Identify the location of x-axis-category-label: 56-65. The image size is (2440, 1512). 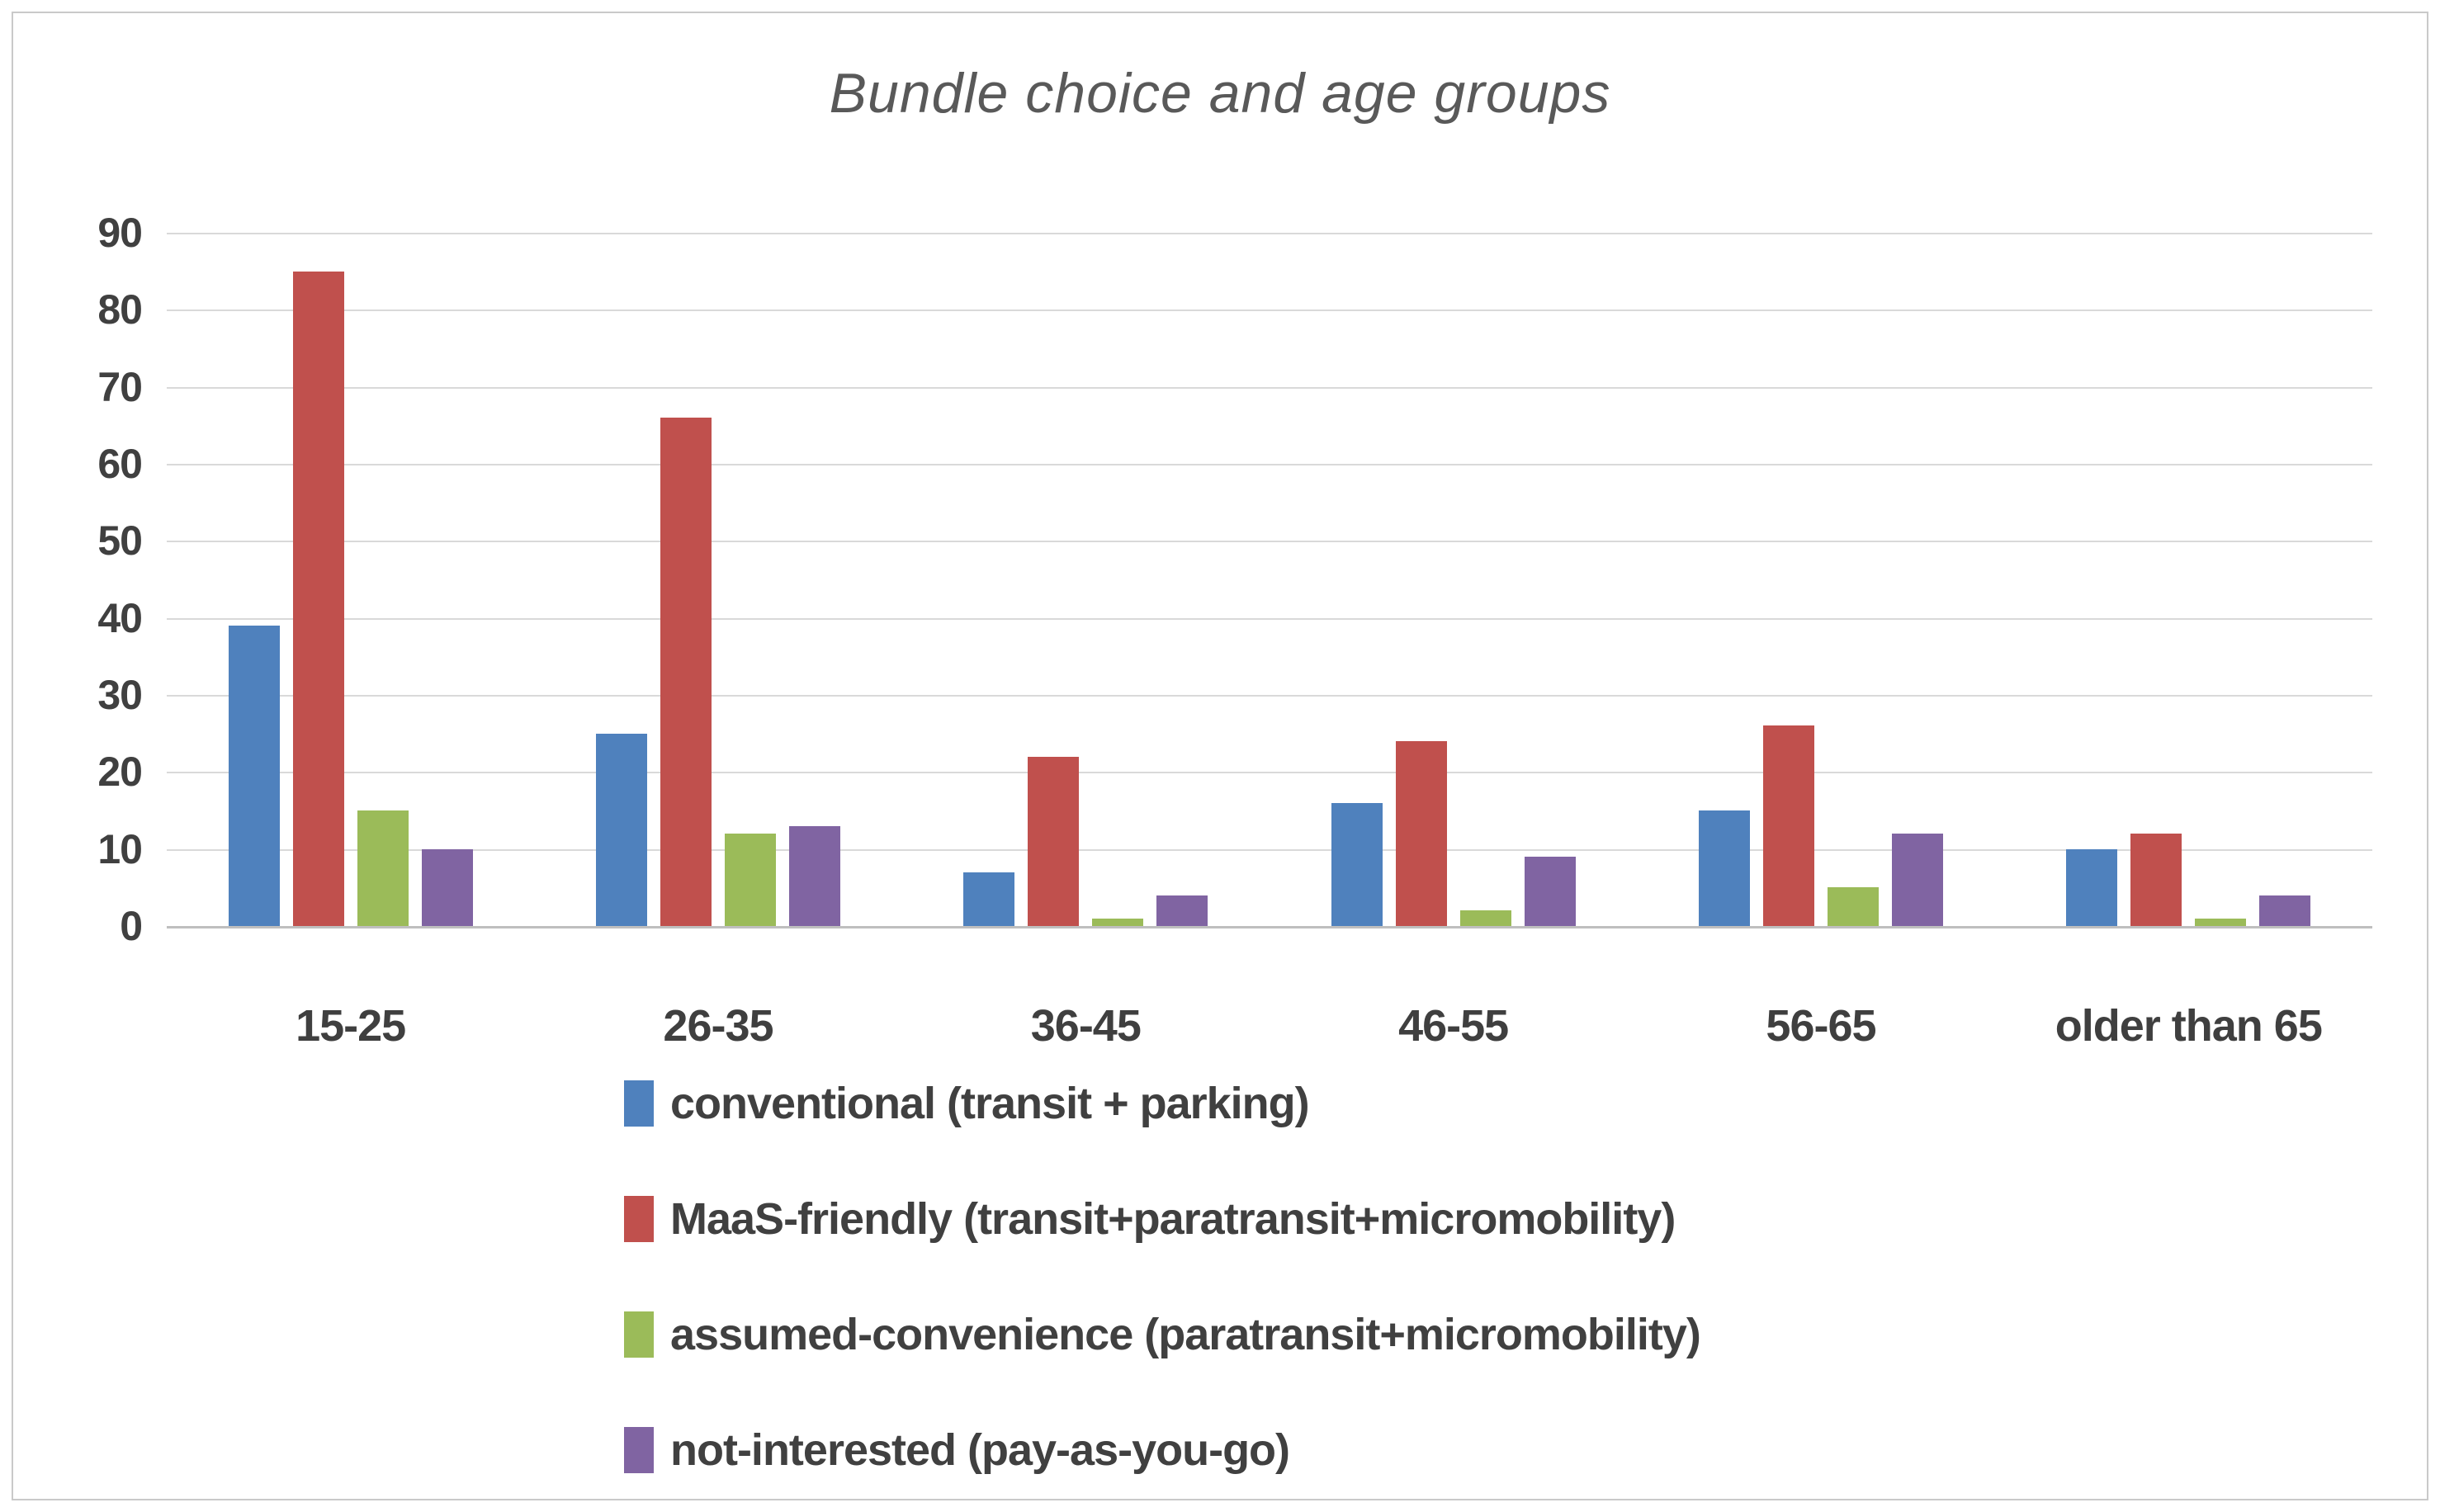
(1821, 1026).